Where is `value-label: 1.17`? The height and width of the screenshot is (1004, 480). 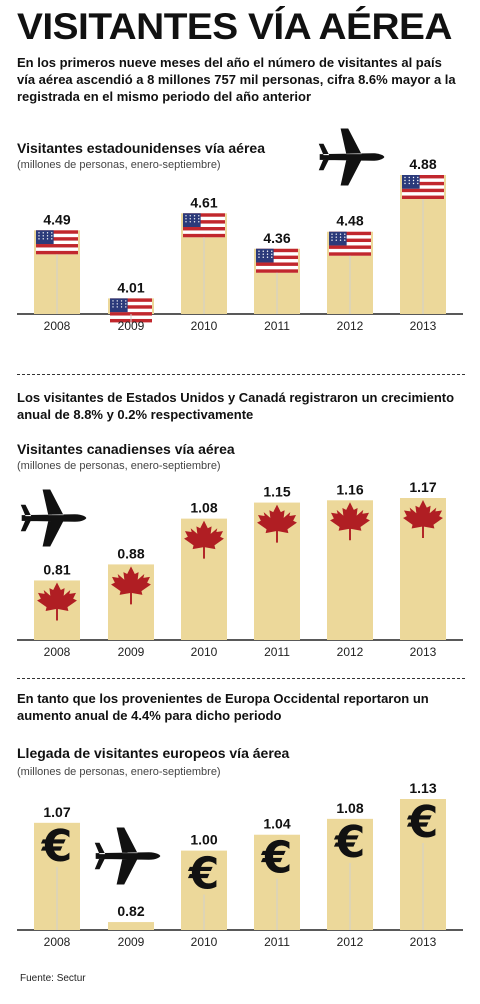
value-label: 1.17 is located at coordinates (422, 487).